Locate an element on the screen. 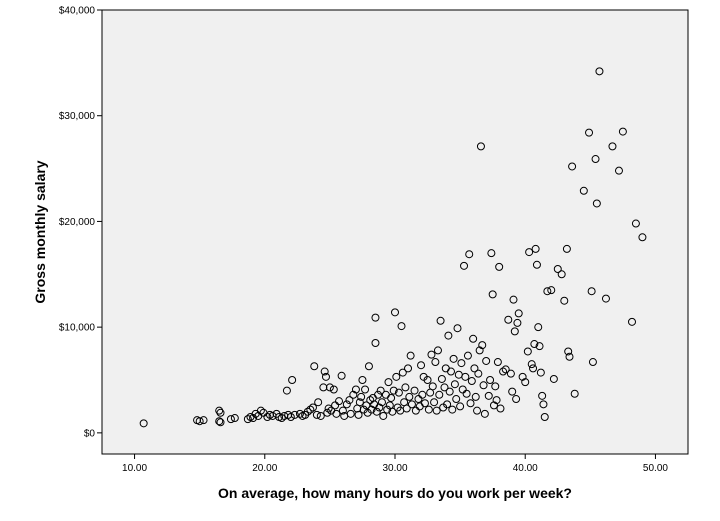  x-axis: 10.00 20.00 30.00 40.00 50.00 is located at coordinates (395, 464).